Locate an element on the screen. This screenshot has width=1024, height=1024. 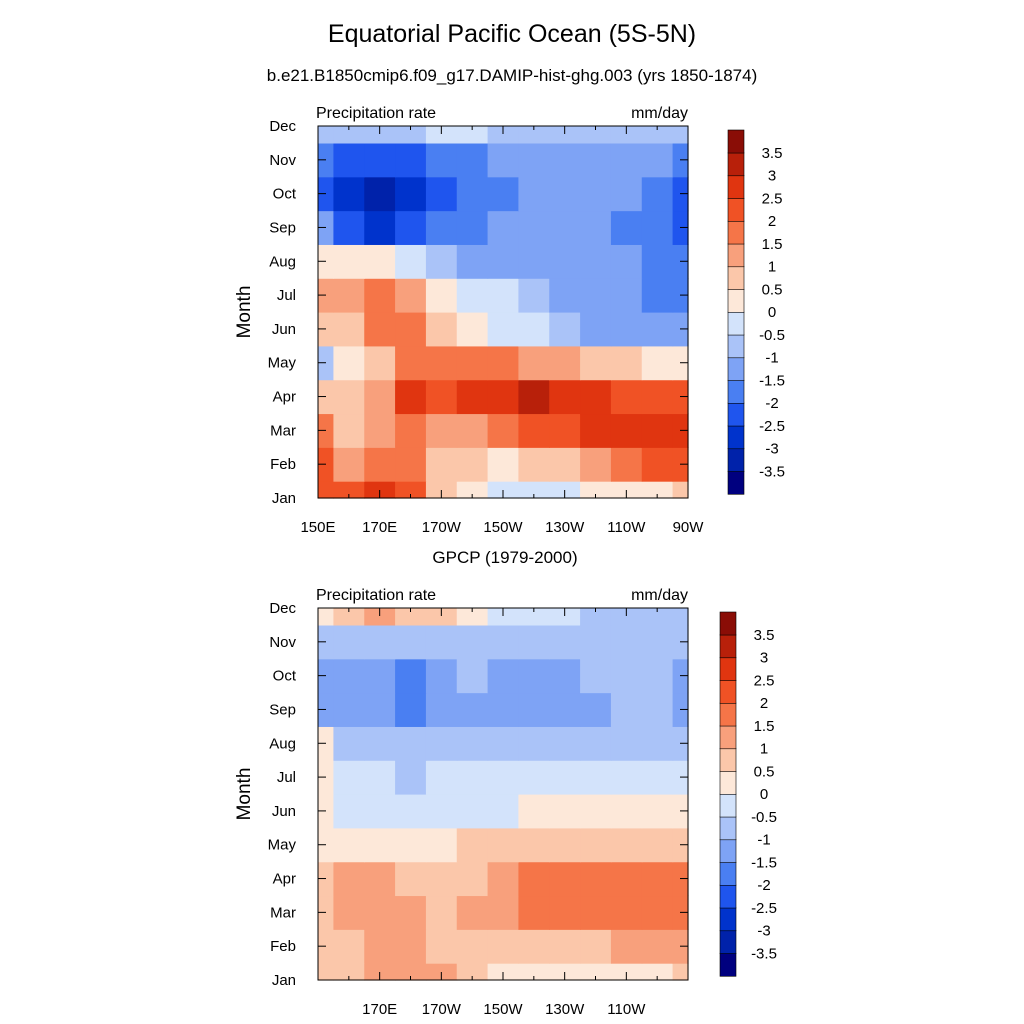
colorbar-label: 2.5 is located at coordinates (772, 198).